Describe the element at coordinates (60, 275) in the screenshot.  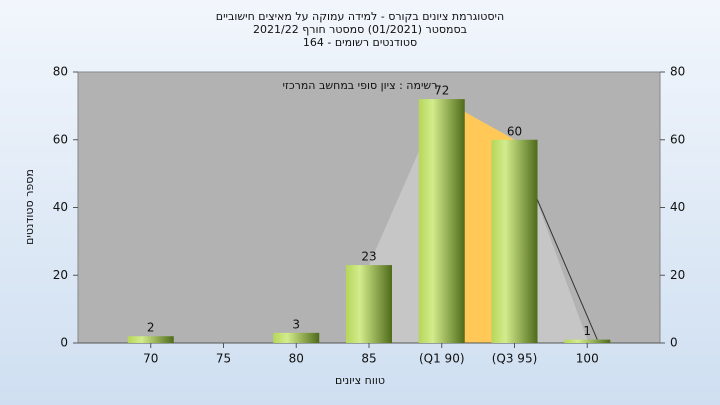
I see `y-tick-label: 20` at that location.